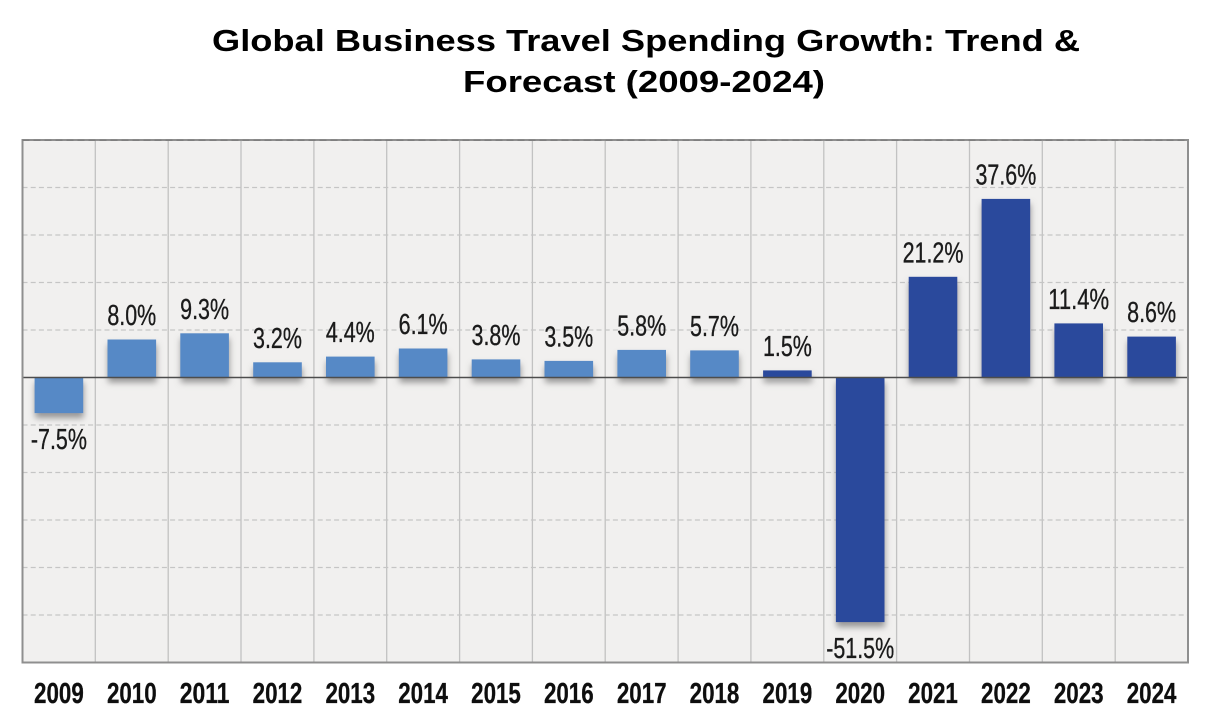 Image resolution: width=1222 pixels, height=716 pixels. What do you see at coordinates (860, 649) in the screenshot?
I see `svg-text: -51.5%` at bounding box center [860, 649].